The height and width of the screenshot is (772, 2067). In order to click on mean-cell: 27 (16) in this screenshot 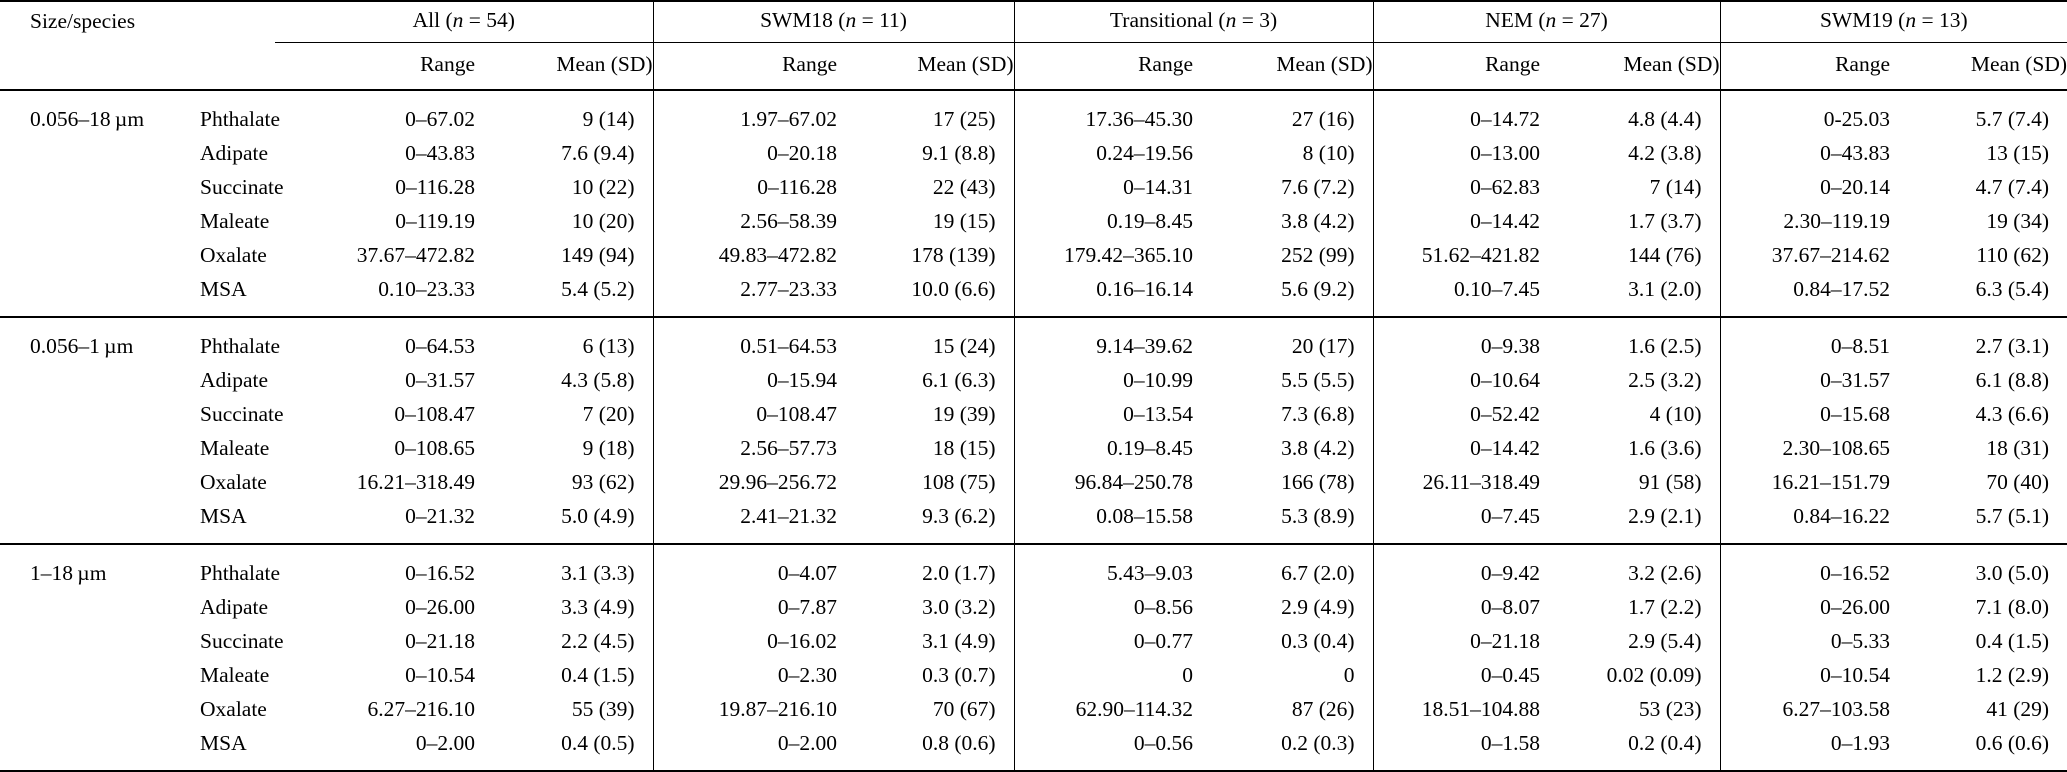, I will do `click(1283, 112)`.